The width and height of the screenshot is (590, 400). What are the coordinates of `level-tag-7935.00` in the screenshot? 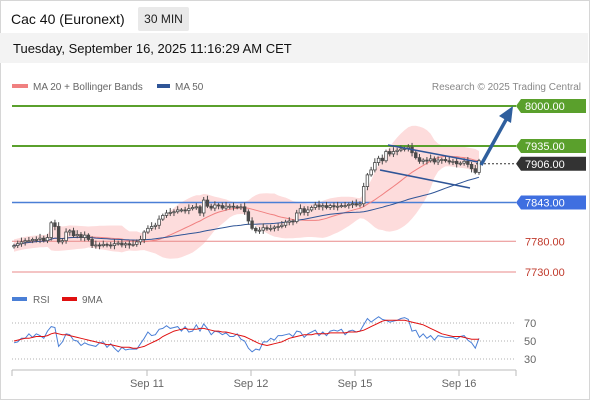 It's located at (551, 145).